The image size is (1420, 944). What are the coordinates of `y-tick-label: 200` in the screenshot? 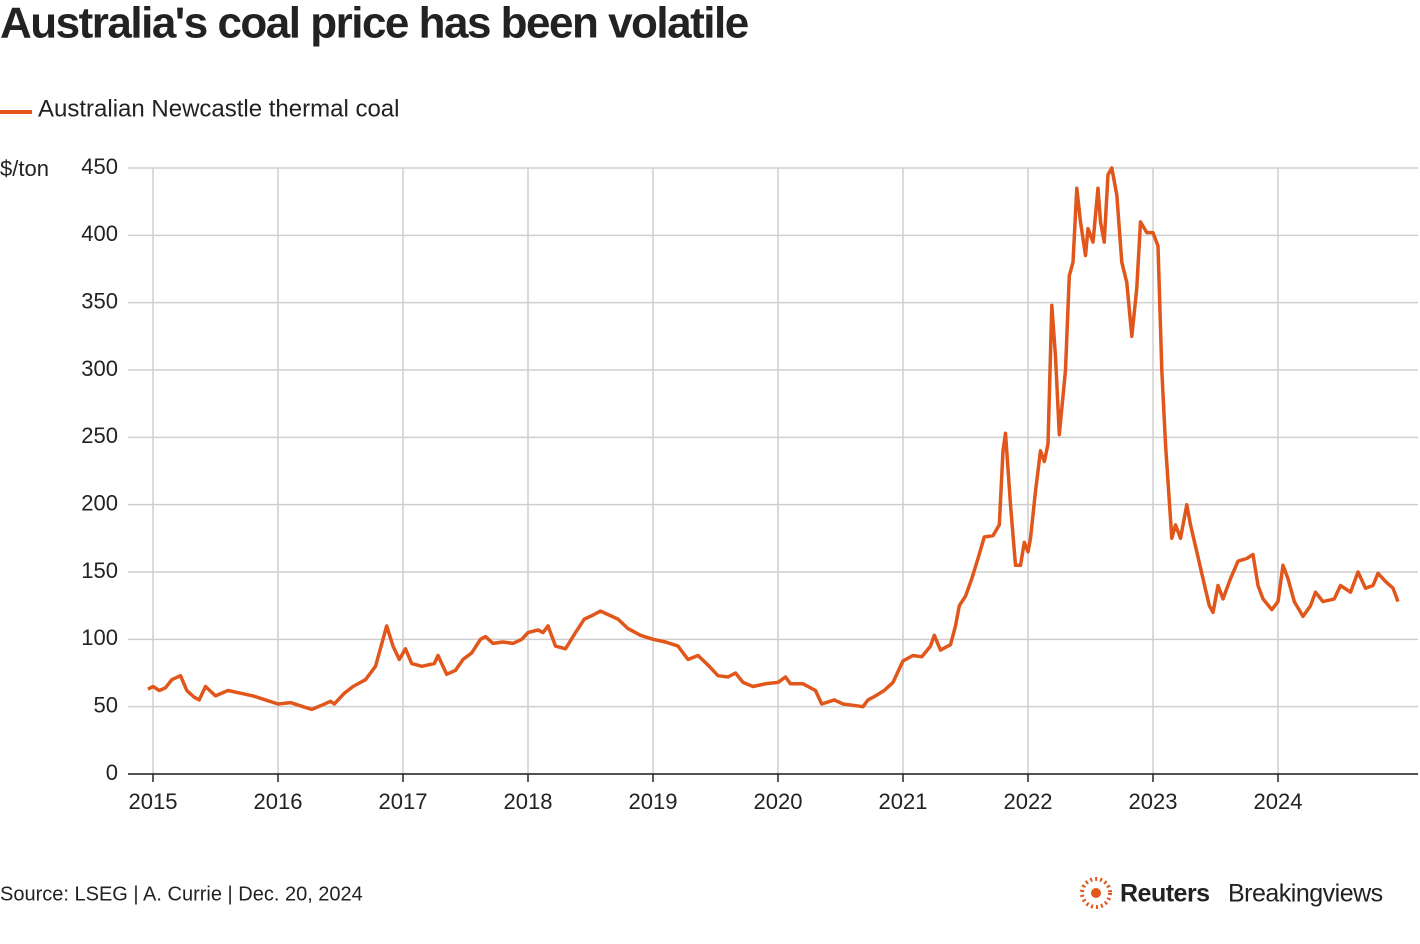 It's located at (99, 502).